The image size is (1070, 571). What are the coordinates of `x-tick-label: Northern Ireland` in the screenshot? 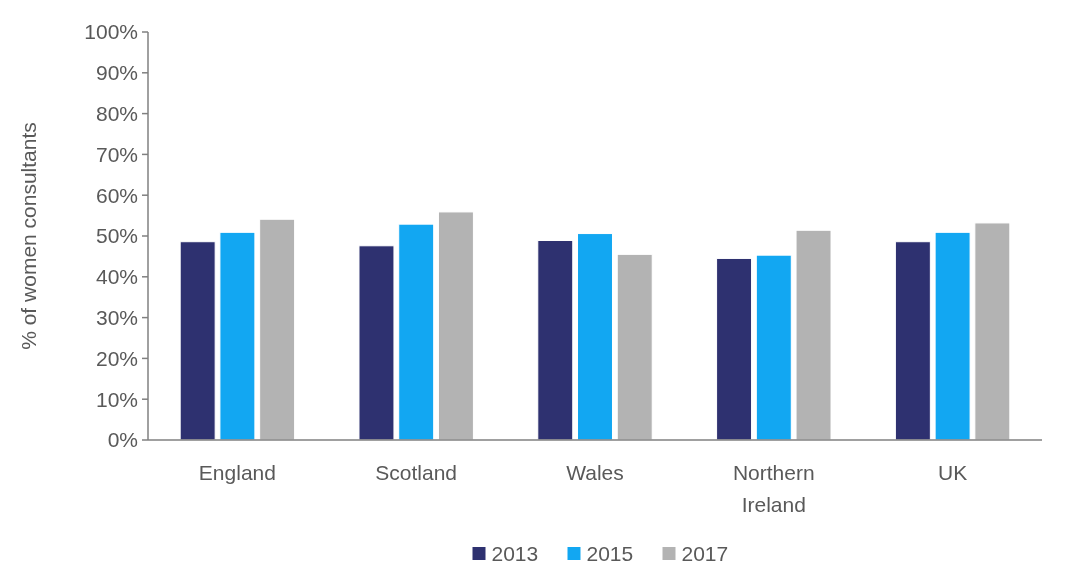 It's located at (773, 488).